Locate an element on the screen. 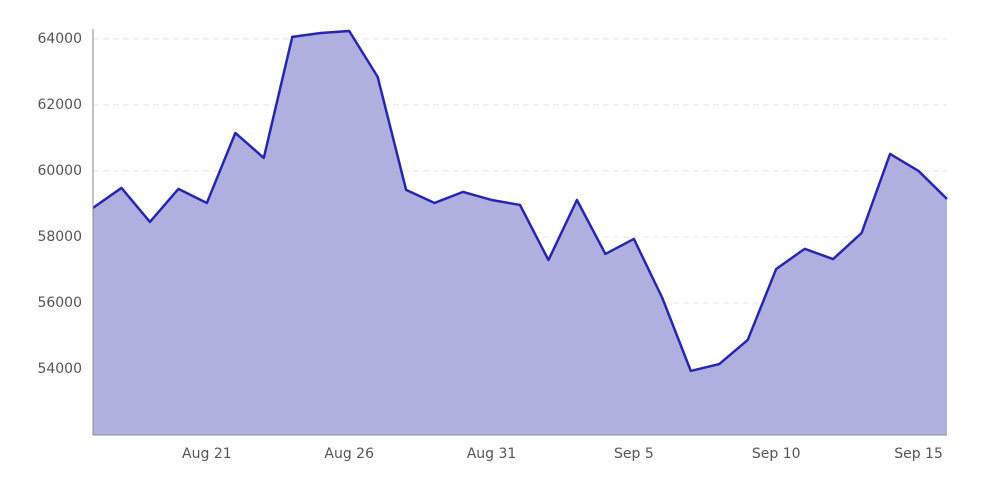 The width and height of the screenshot is (981, 487). y-tick-label: 54000 is located at coordinates (59, 369).